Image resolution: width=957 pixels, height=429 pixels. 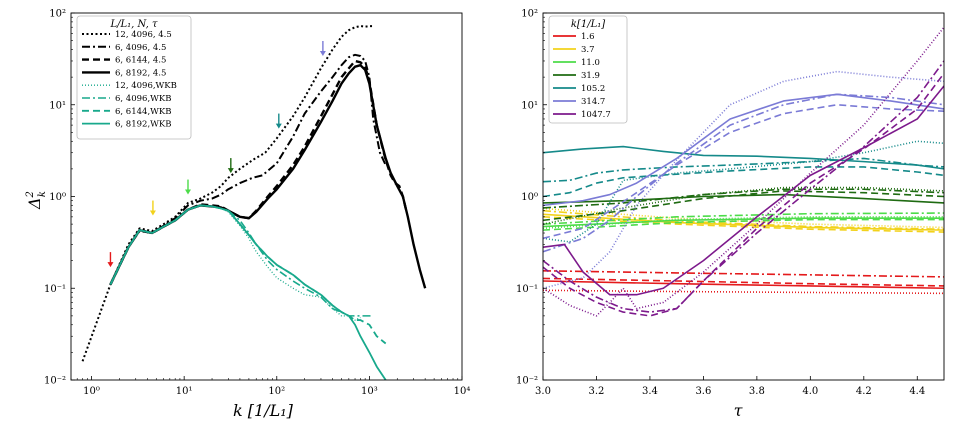 I want to click on right-legend-box, so click(x=588, y=69).